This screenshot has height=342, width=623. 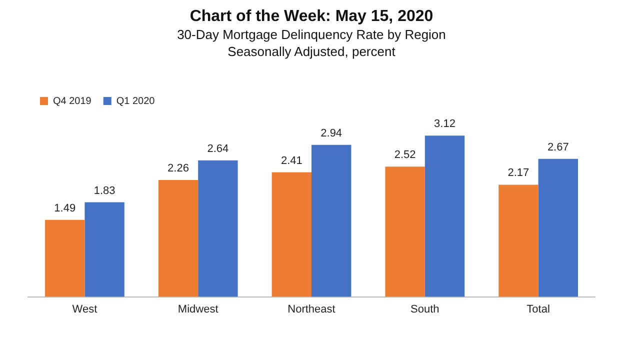 I want to click on x-tick-label: Northeast, so click(x=312, y=309).